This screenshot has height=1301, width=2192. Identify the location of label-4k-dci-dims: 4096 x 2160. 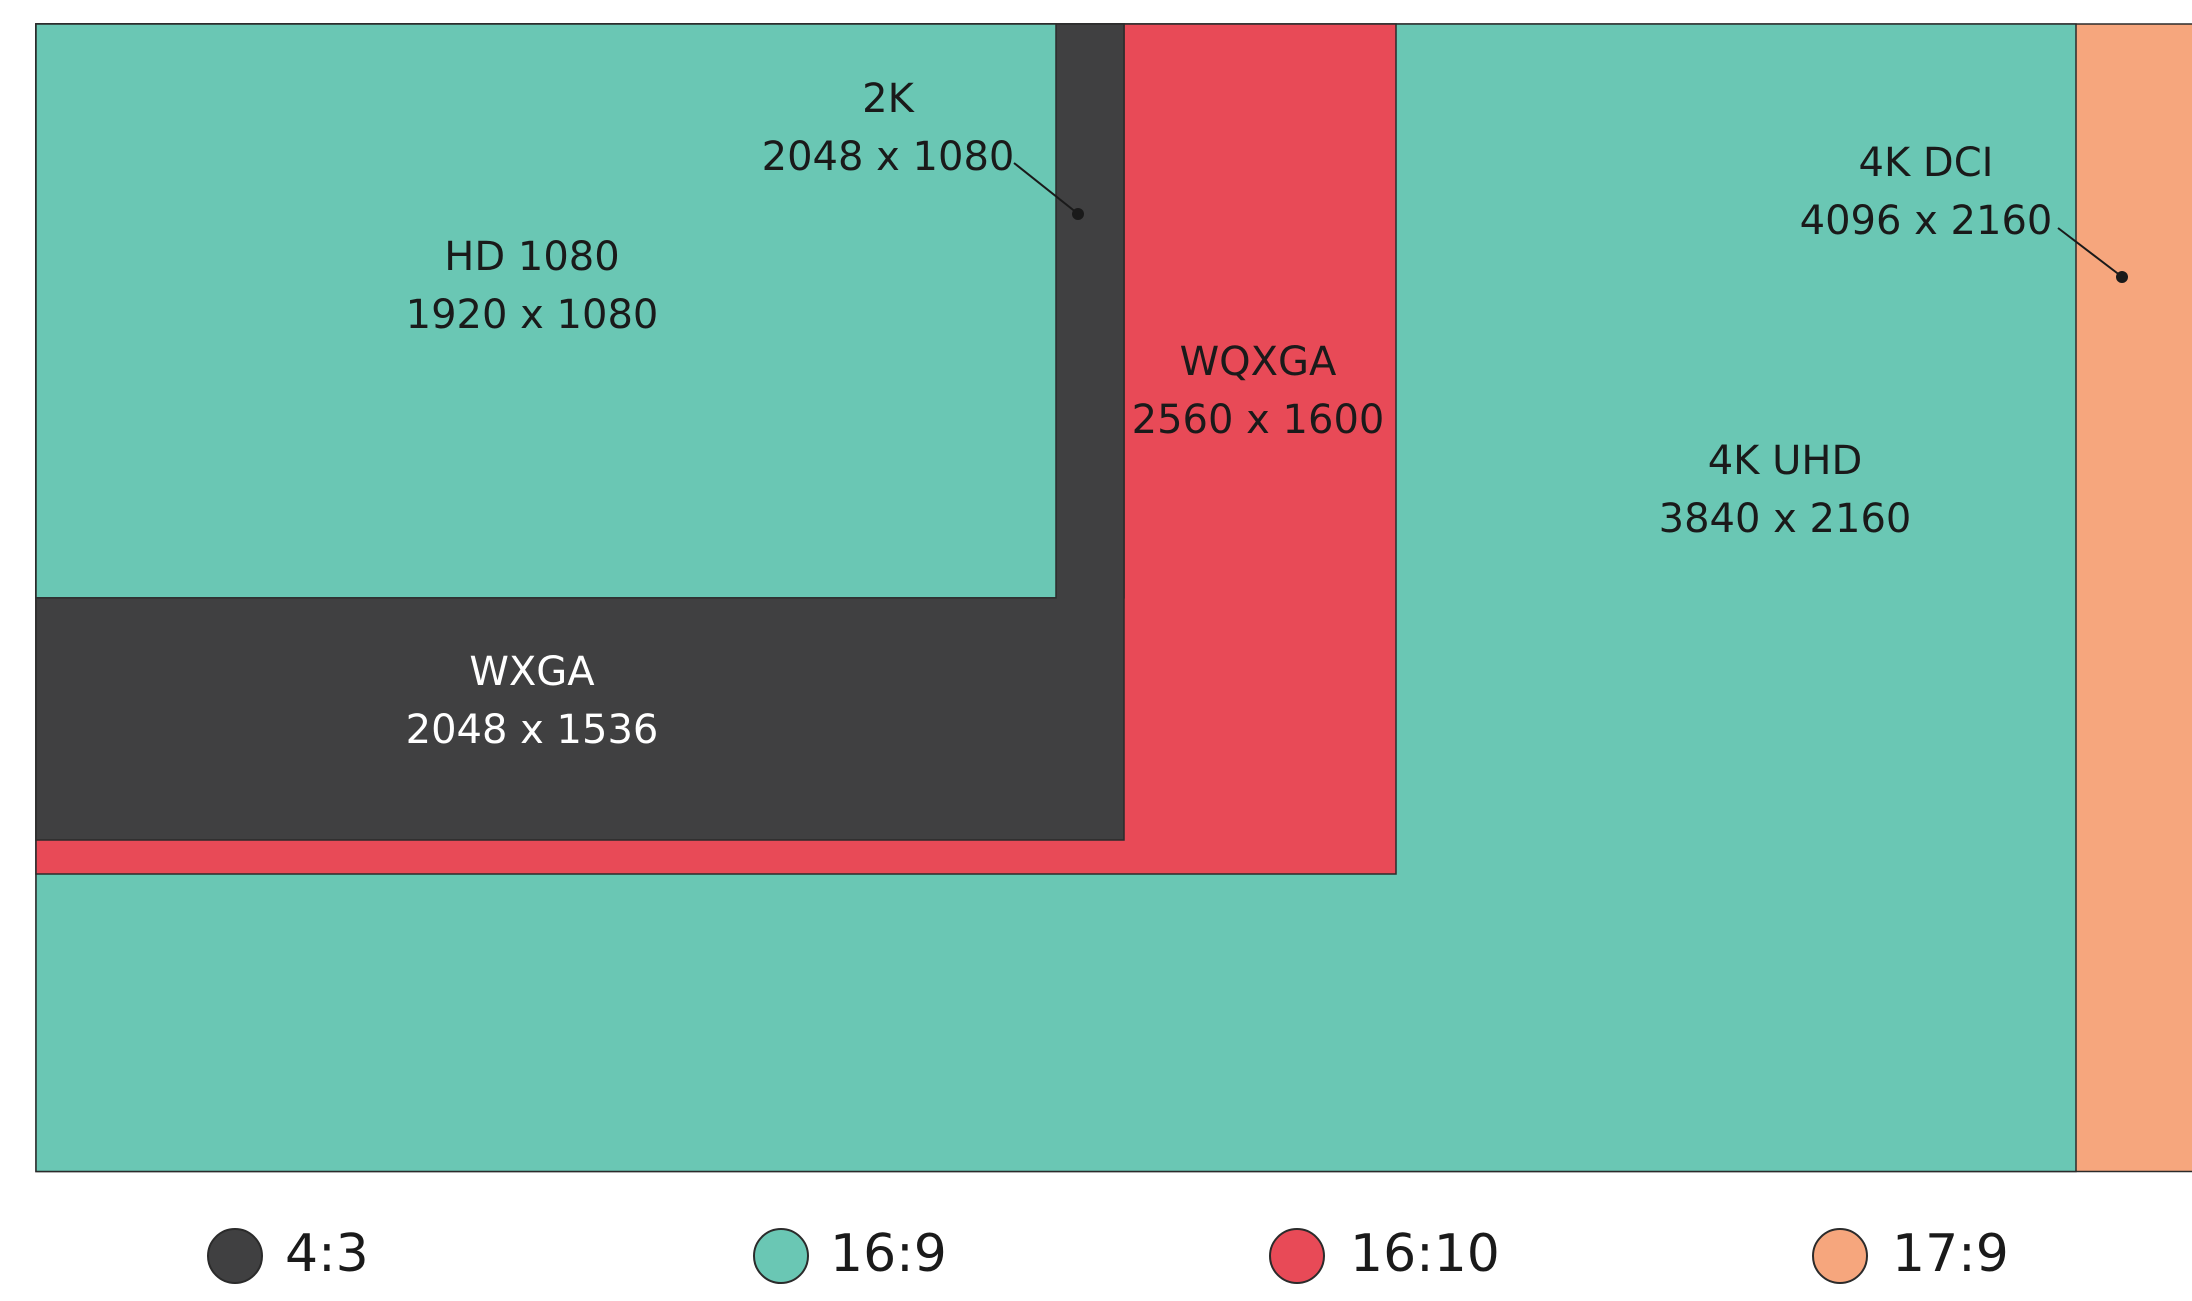
(1926, 221).